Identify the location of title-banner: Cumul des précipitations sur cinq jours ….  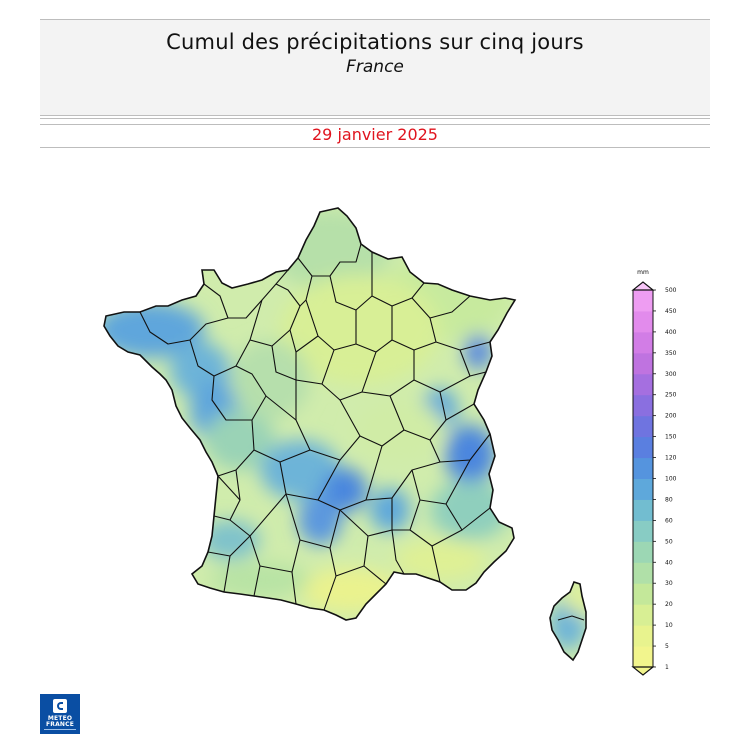
(375, 67).